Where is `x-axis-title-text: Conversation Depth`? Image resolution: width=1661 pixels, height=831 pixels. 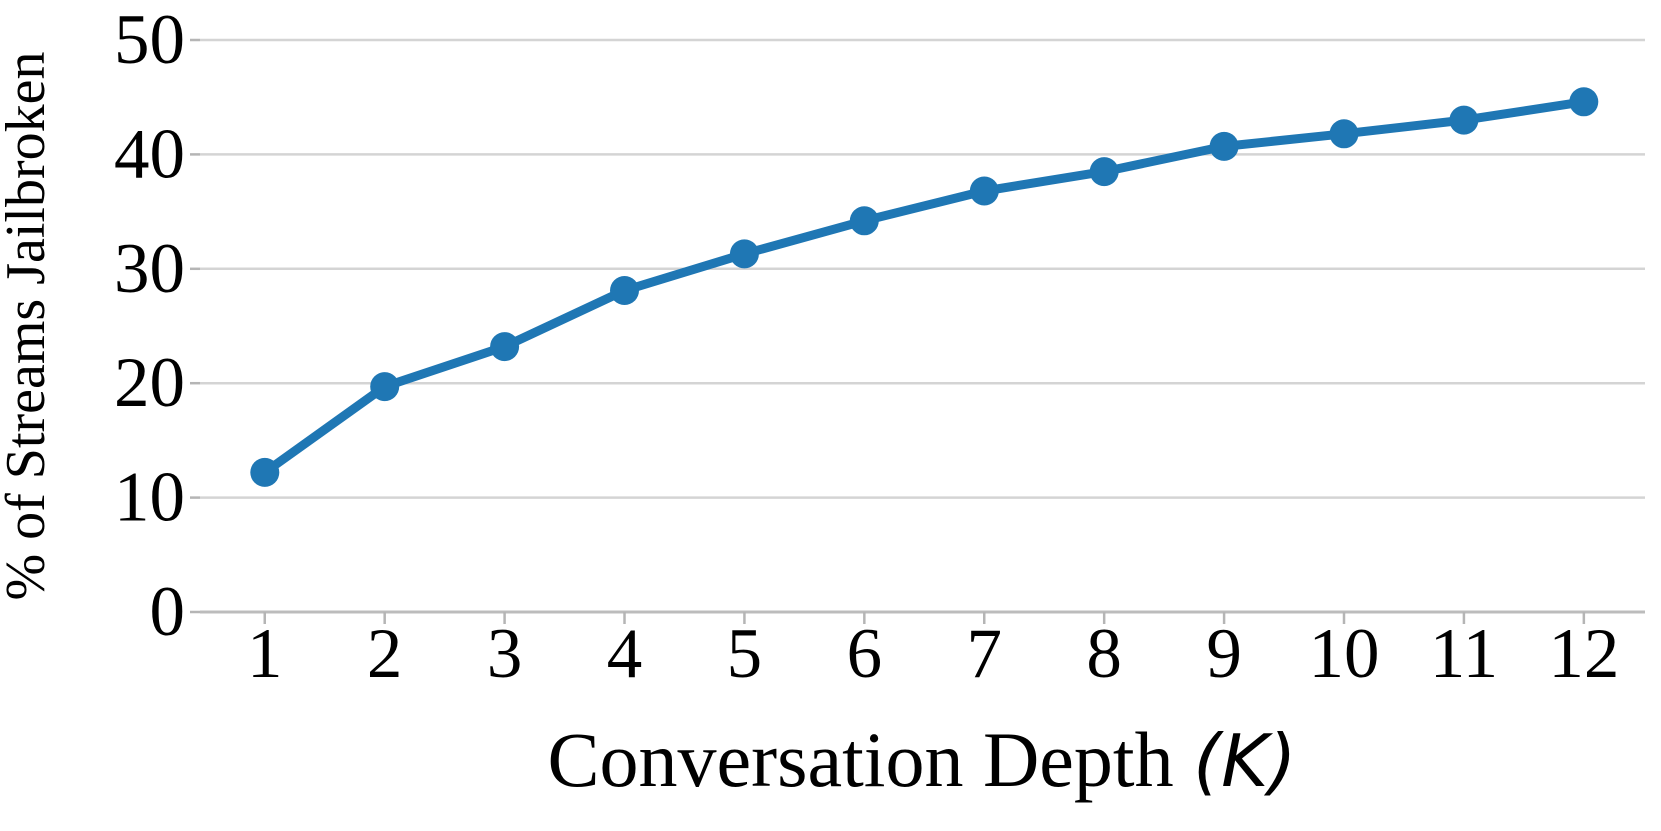
x-axis-title-text: Conversation Depth is located at coordinates (871, 759).